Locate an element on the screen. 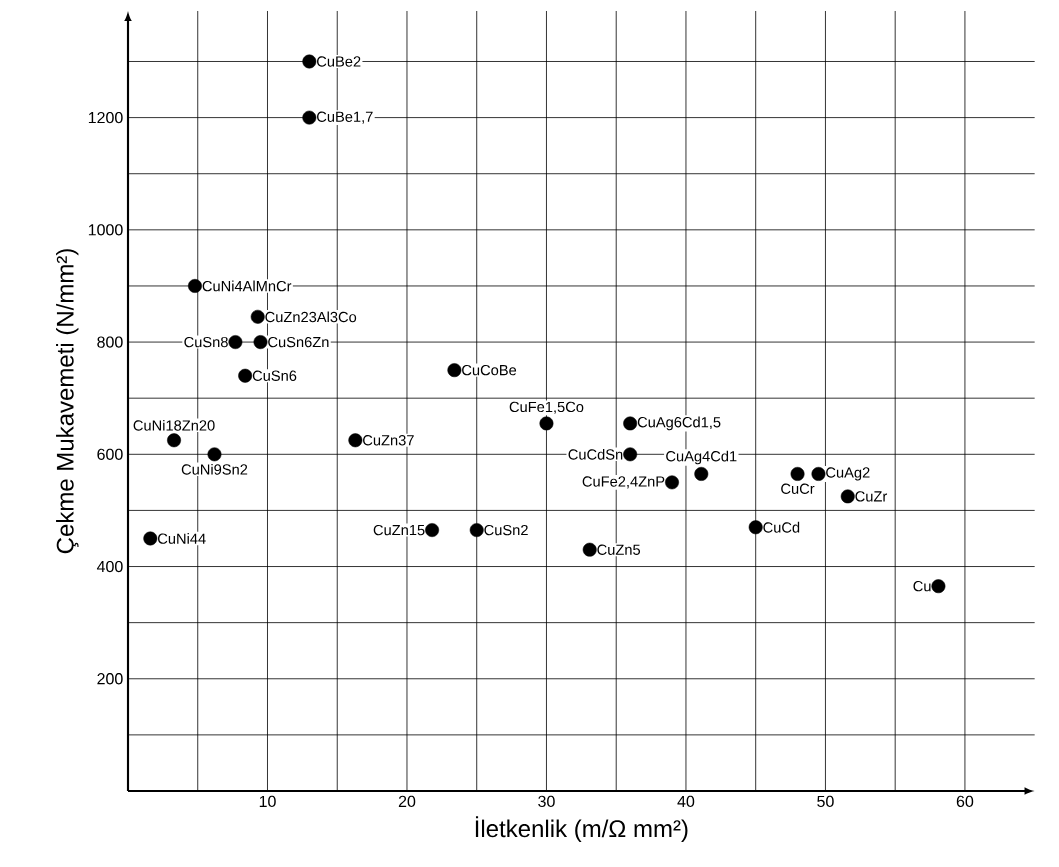 The image size is (1059, 867). annotation: CuFe2,4ZnP is located at coordinates (623, 482).